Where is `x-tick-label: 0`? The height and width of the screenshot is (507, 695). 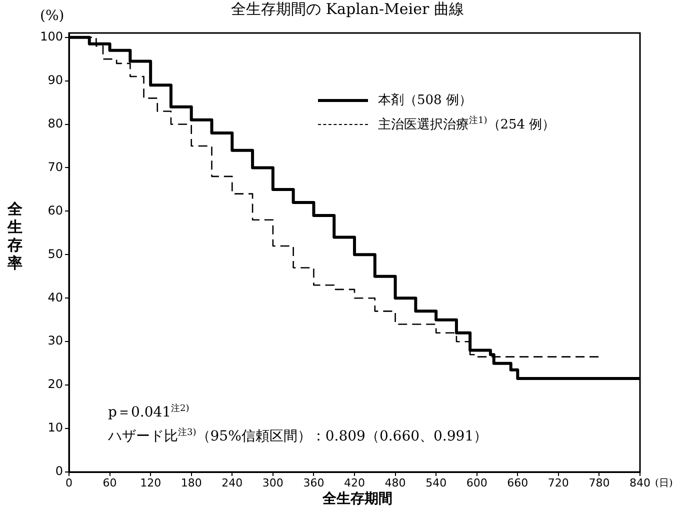
x-tick-label: 0 is located at coordinates (69, 483).